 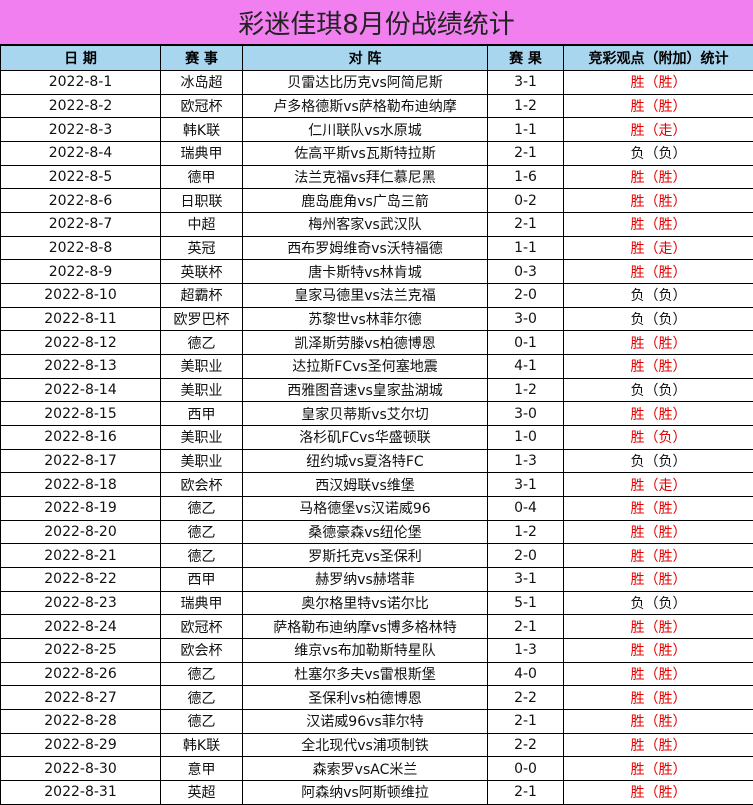 I want to click on date-cell: 2022-8-16, so click(x=81, y=438).